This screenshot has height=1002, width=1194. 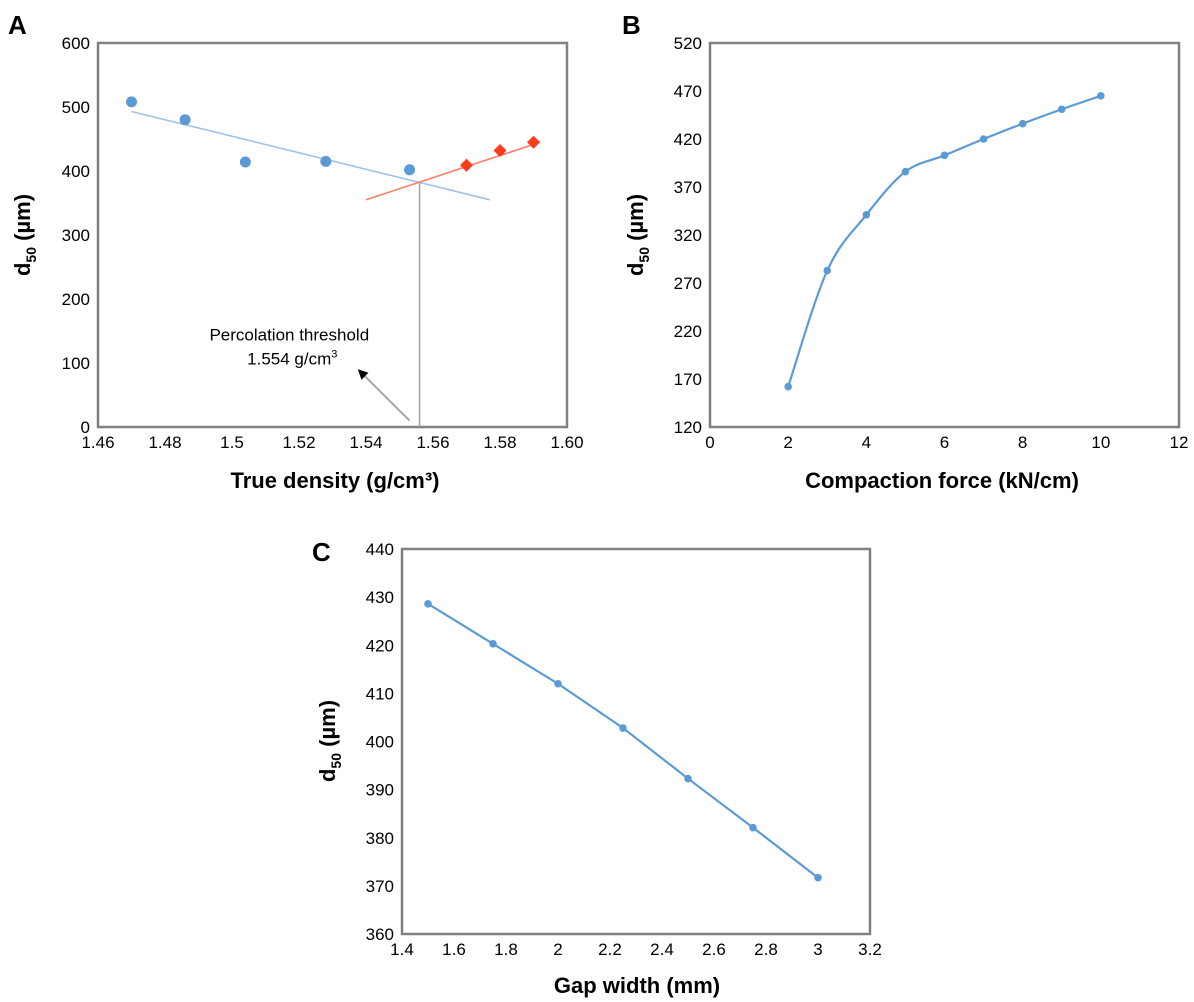 I want to click on x-tick-label: 1.6, so click(x=454, y=949).